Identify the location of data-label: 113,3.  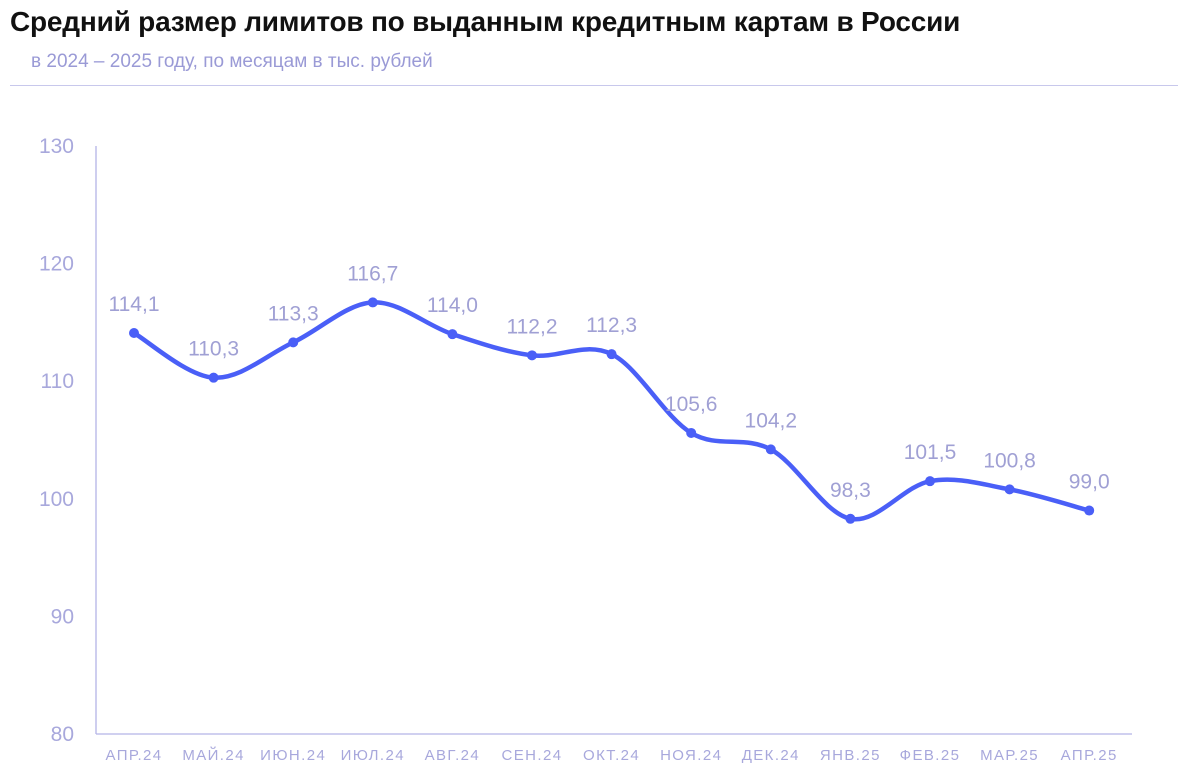
(293, 313).